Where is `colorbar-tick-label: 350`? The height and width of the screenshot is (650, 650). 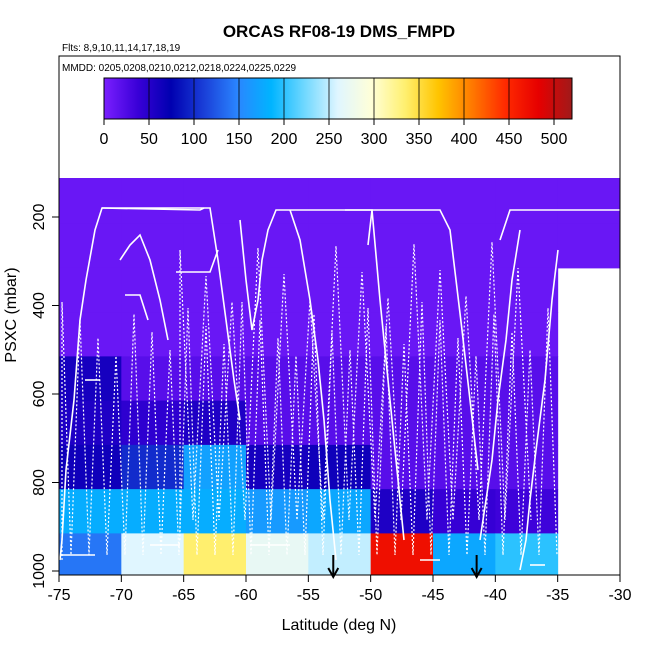 colorbar-tick-label: 350 is located at coordinates (419, 139).